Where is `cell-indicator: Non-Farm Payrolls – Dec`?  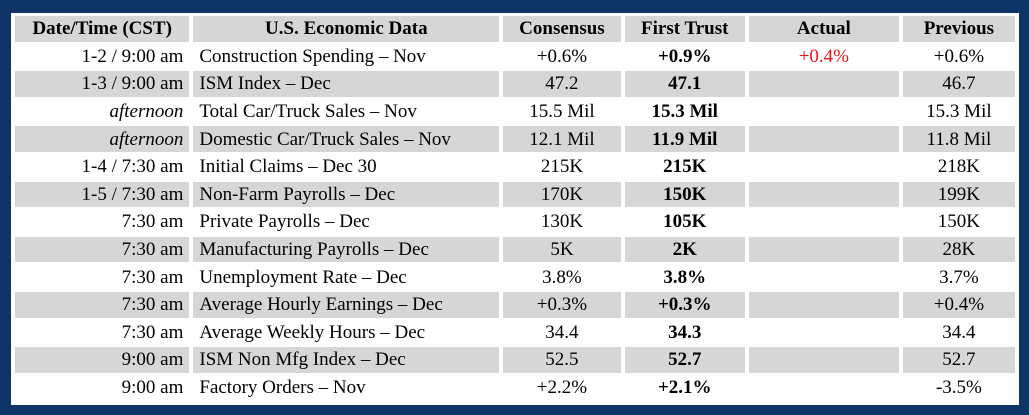
cell-indicator: Non-Farm Payrolls – Dec is located at coordinates (346, 194).